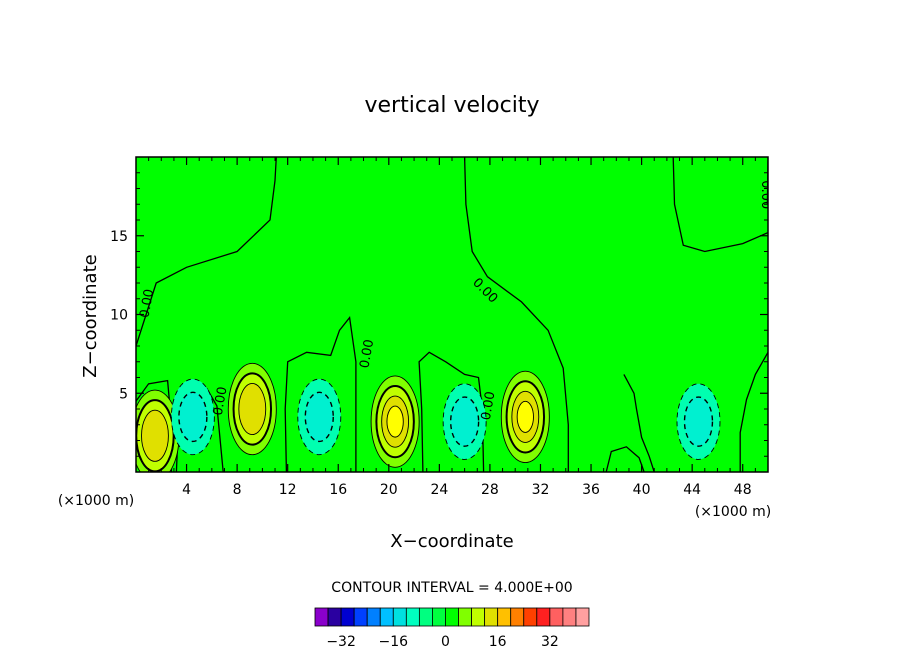  I want to click on contour-label-6: 0.00, so click(765, 194).